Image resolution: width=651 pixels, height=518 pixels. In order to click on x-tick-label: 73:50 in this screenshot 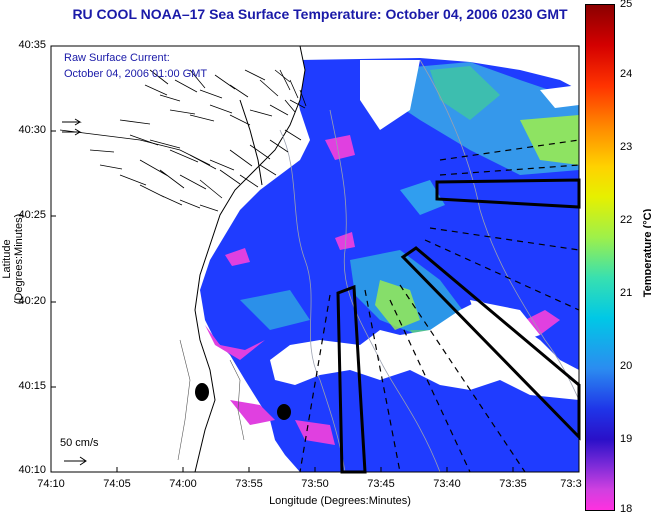, I will do `click(315, 484)`.